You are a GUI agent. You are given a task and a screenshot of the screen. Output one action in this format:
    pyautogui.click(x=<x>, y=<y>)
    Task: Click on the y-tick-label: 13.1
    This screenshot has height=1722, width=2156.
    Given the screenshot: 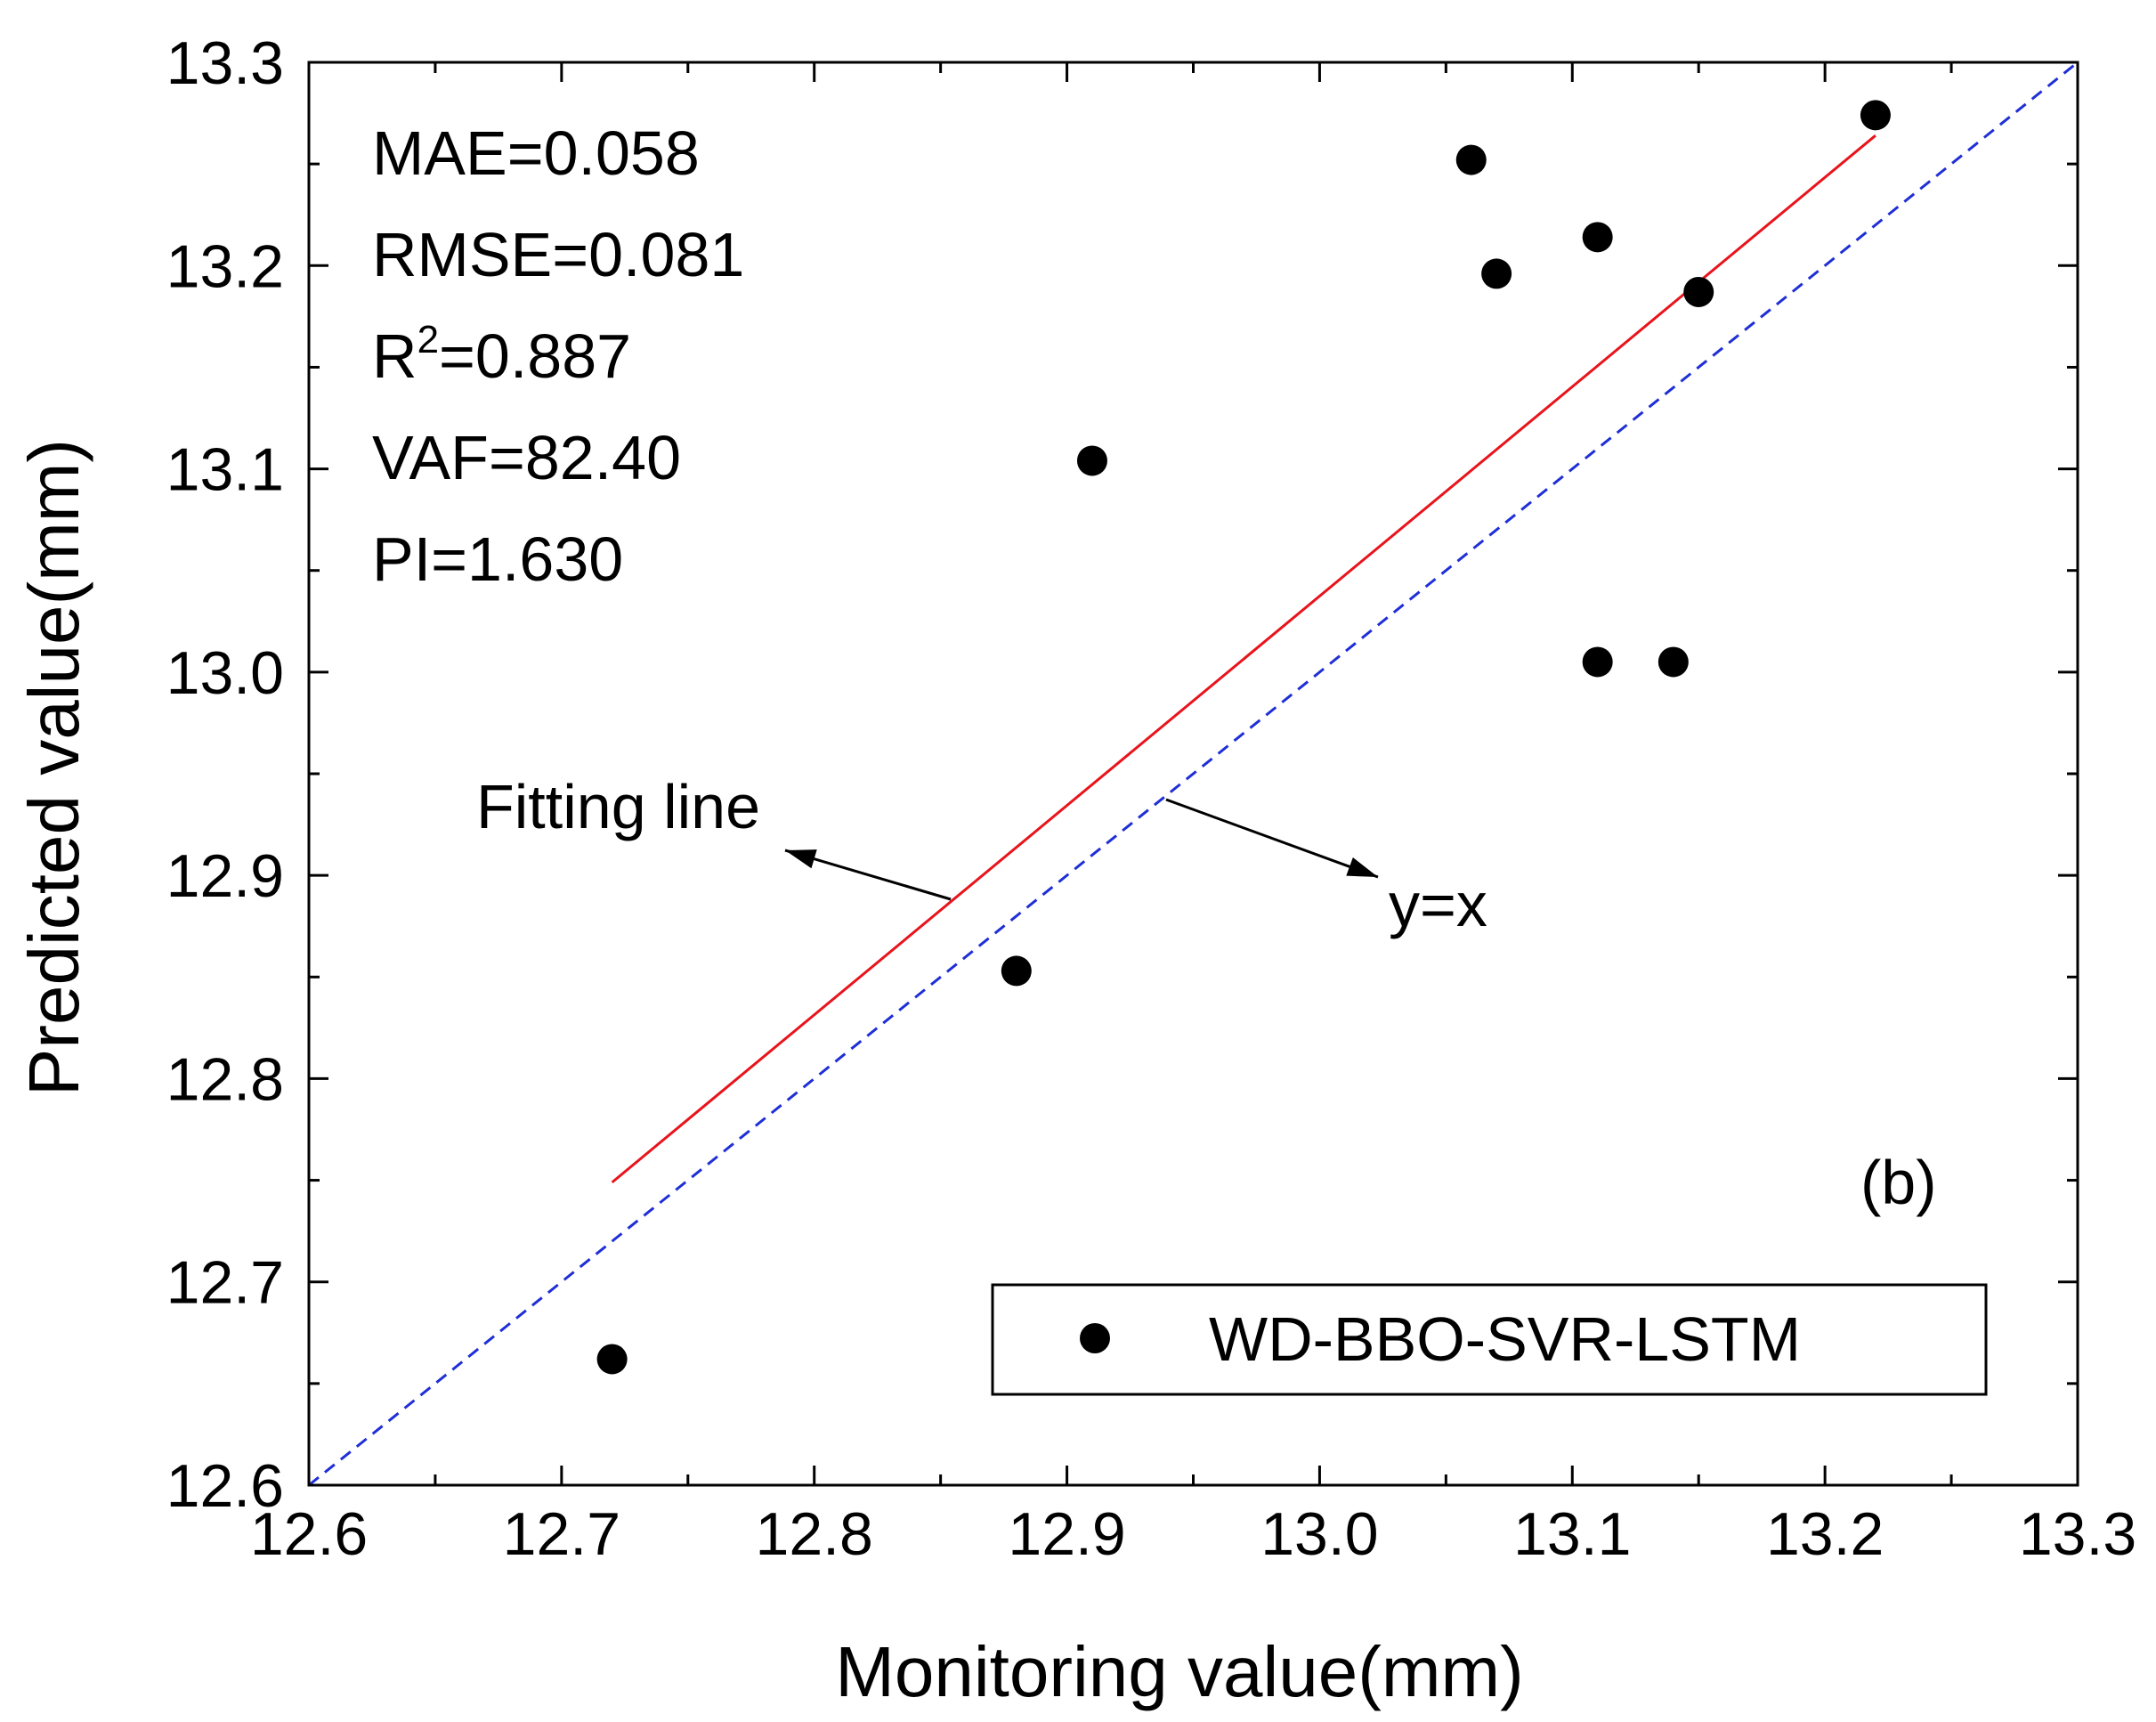 What is the action you would take?
    pyautogui.click(x=225, y=470)
    